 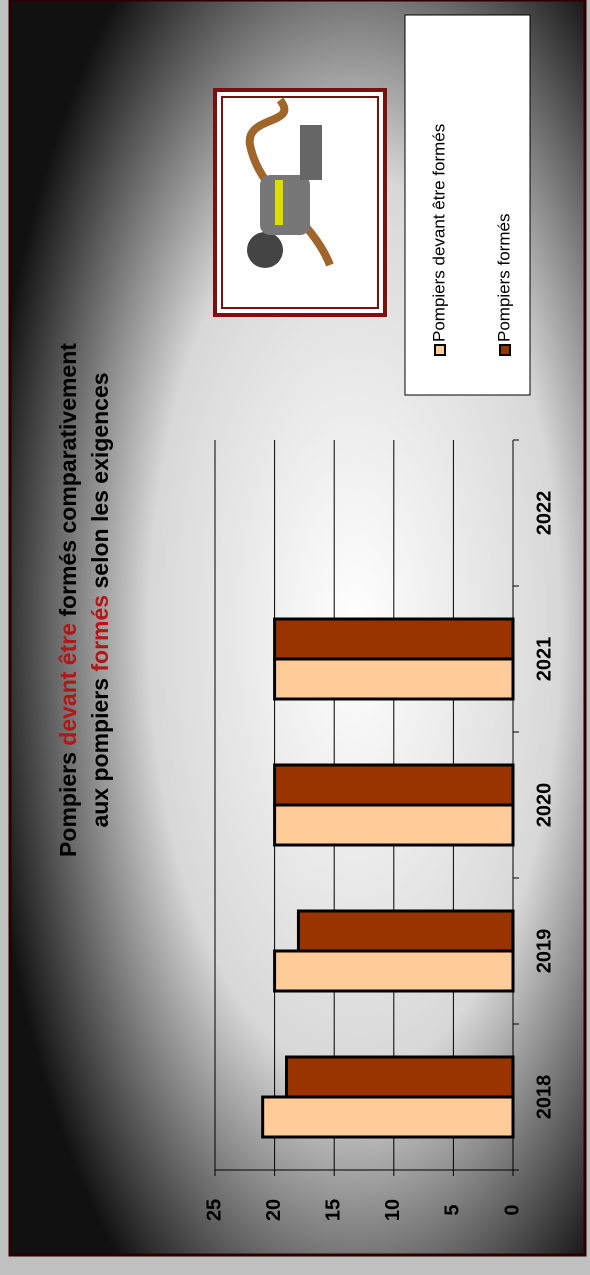 I want to click on illustration, so click(x=300, y=202).